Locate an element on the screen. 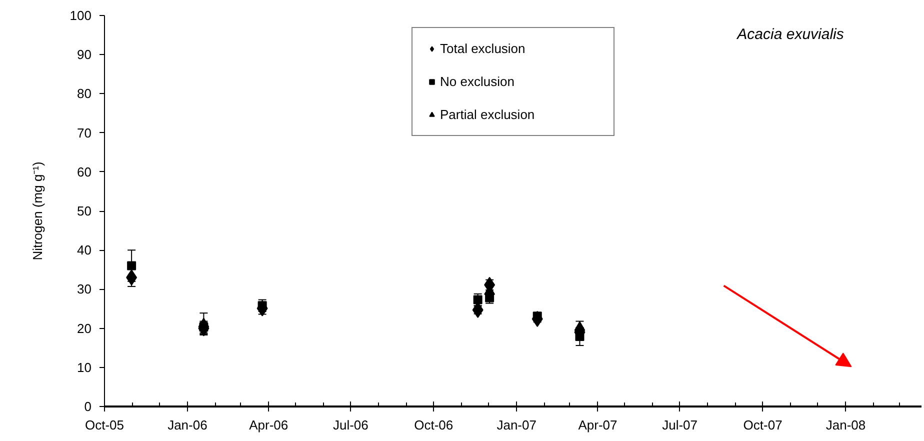 Image resolution: width=924 pixels, height=441 pixels. y-tick-label: 20 is located at coordinates (84, 328).